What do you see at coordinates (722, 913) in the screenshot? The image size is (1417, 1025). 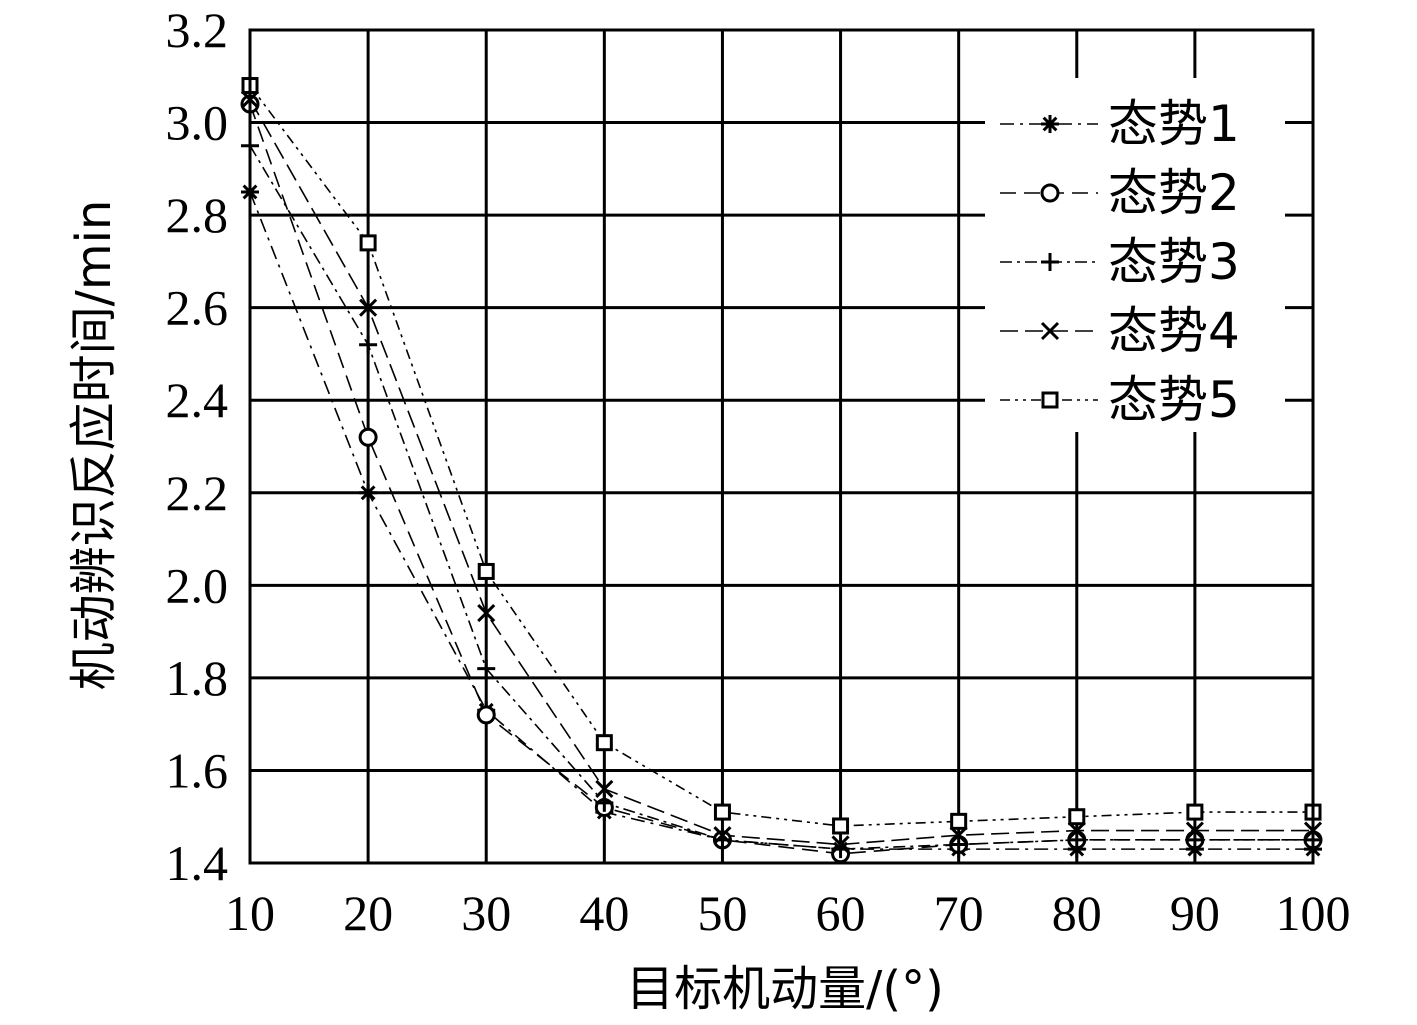 I see `x-tick-label: 50` at bounding box center [722, 913].